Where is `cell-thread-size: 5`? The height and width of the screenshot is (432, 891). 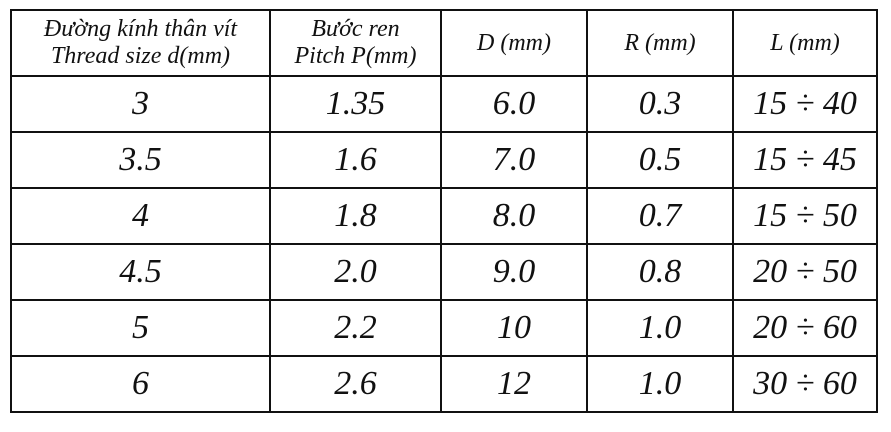 cell-thread-size: 5 is located at coordinates (140, 328).